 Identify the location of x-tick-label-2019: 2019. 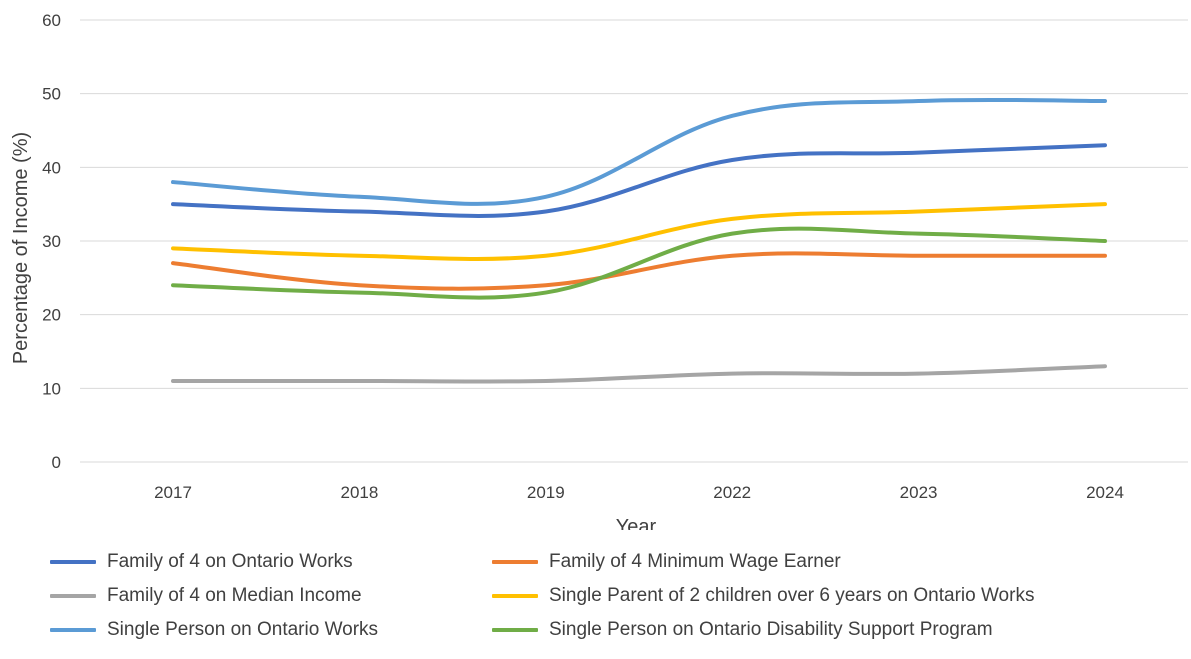
(546, 492).